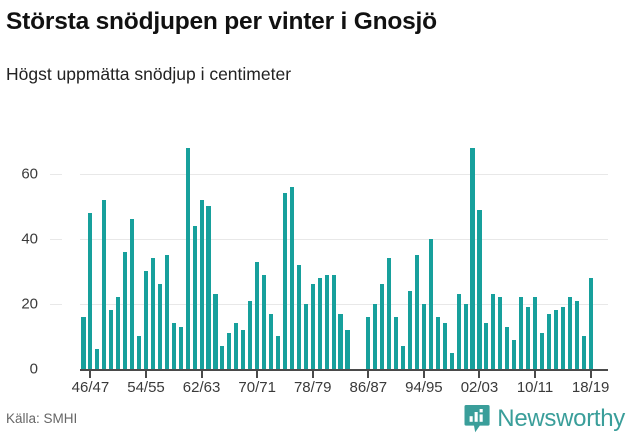 Image resolution: width=631 pixels, height=439 pixels. I want to click on gridline-lead, so click(56, 174).